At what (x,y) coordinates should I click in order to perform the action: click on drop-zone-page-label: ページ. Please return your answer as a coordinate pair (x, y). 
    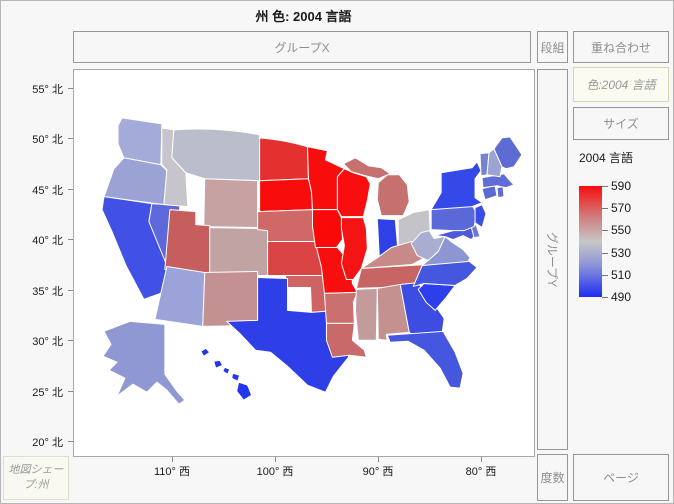
    Looking at the image, I should click on (621, 478).